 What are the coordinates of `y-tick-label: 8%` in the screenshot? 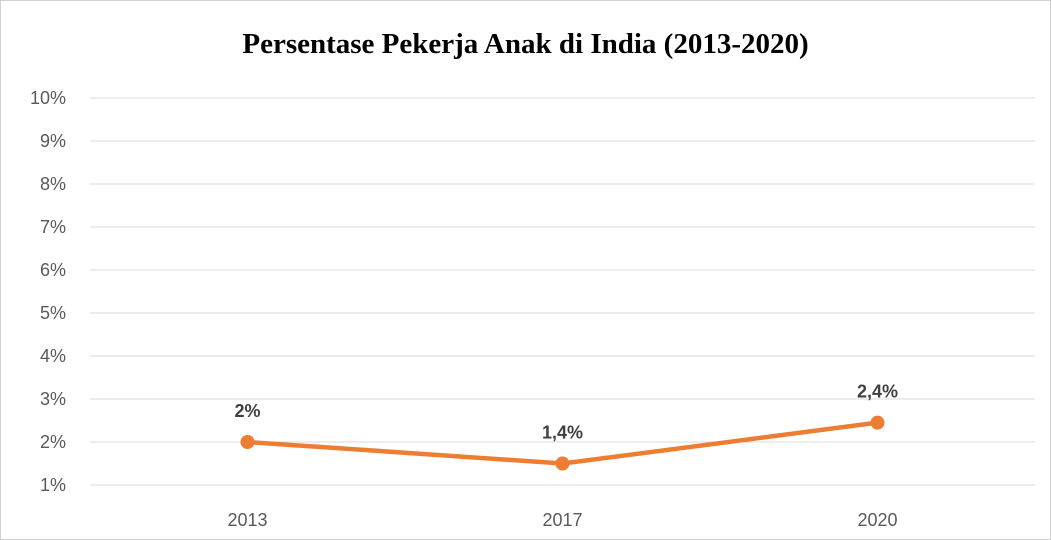 It's located at (53, 184).